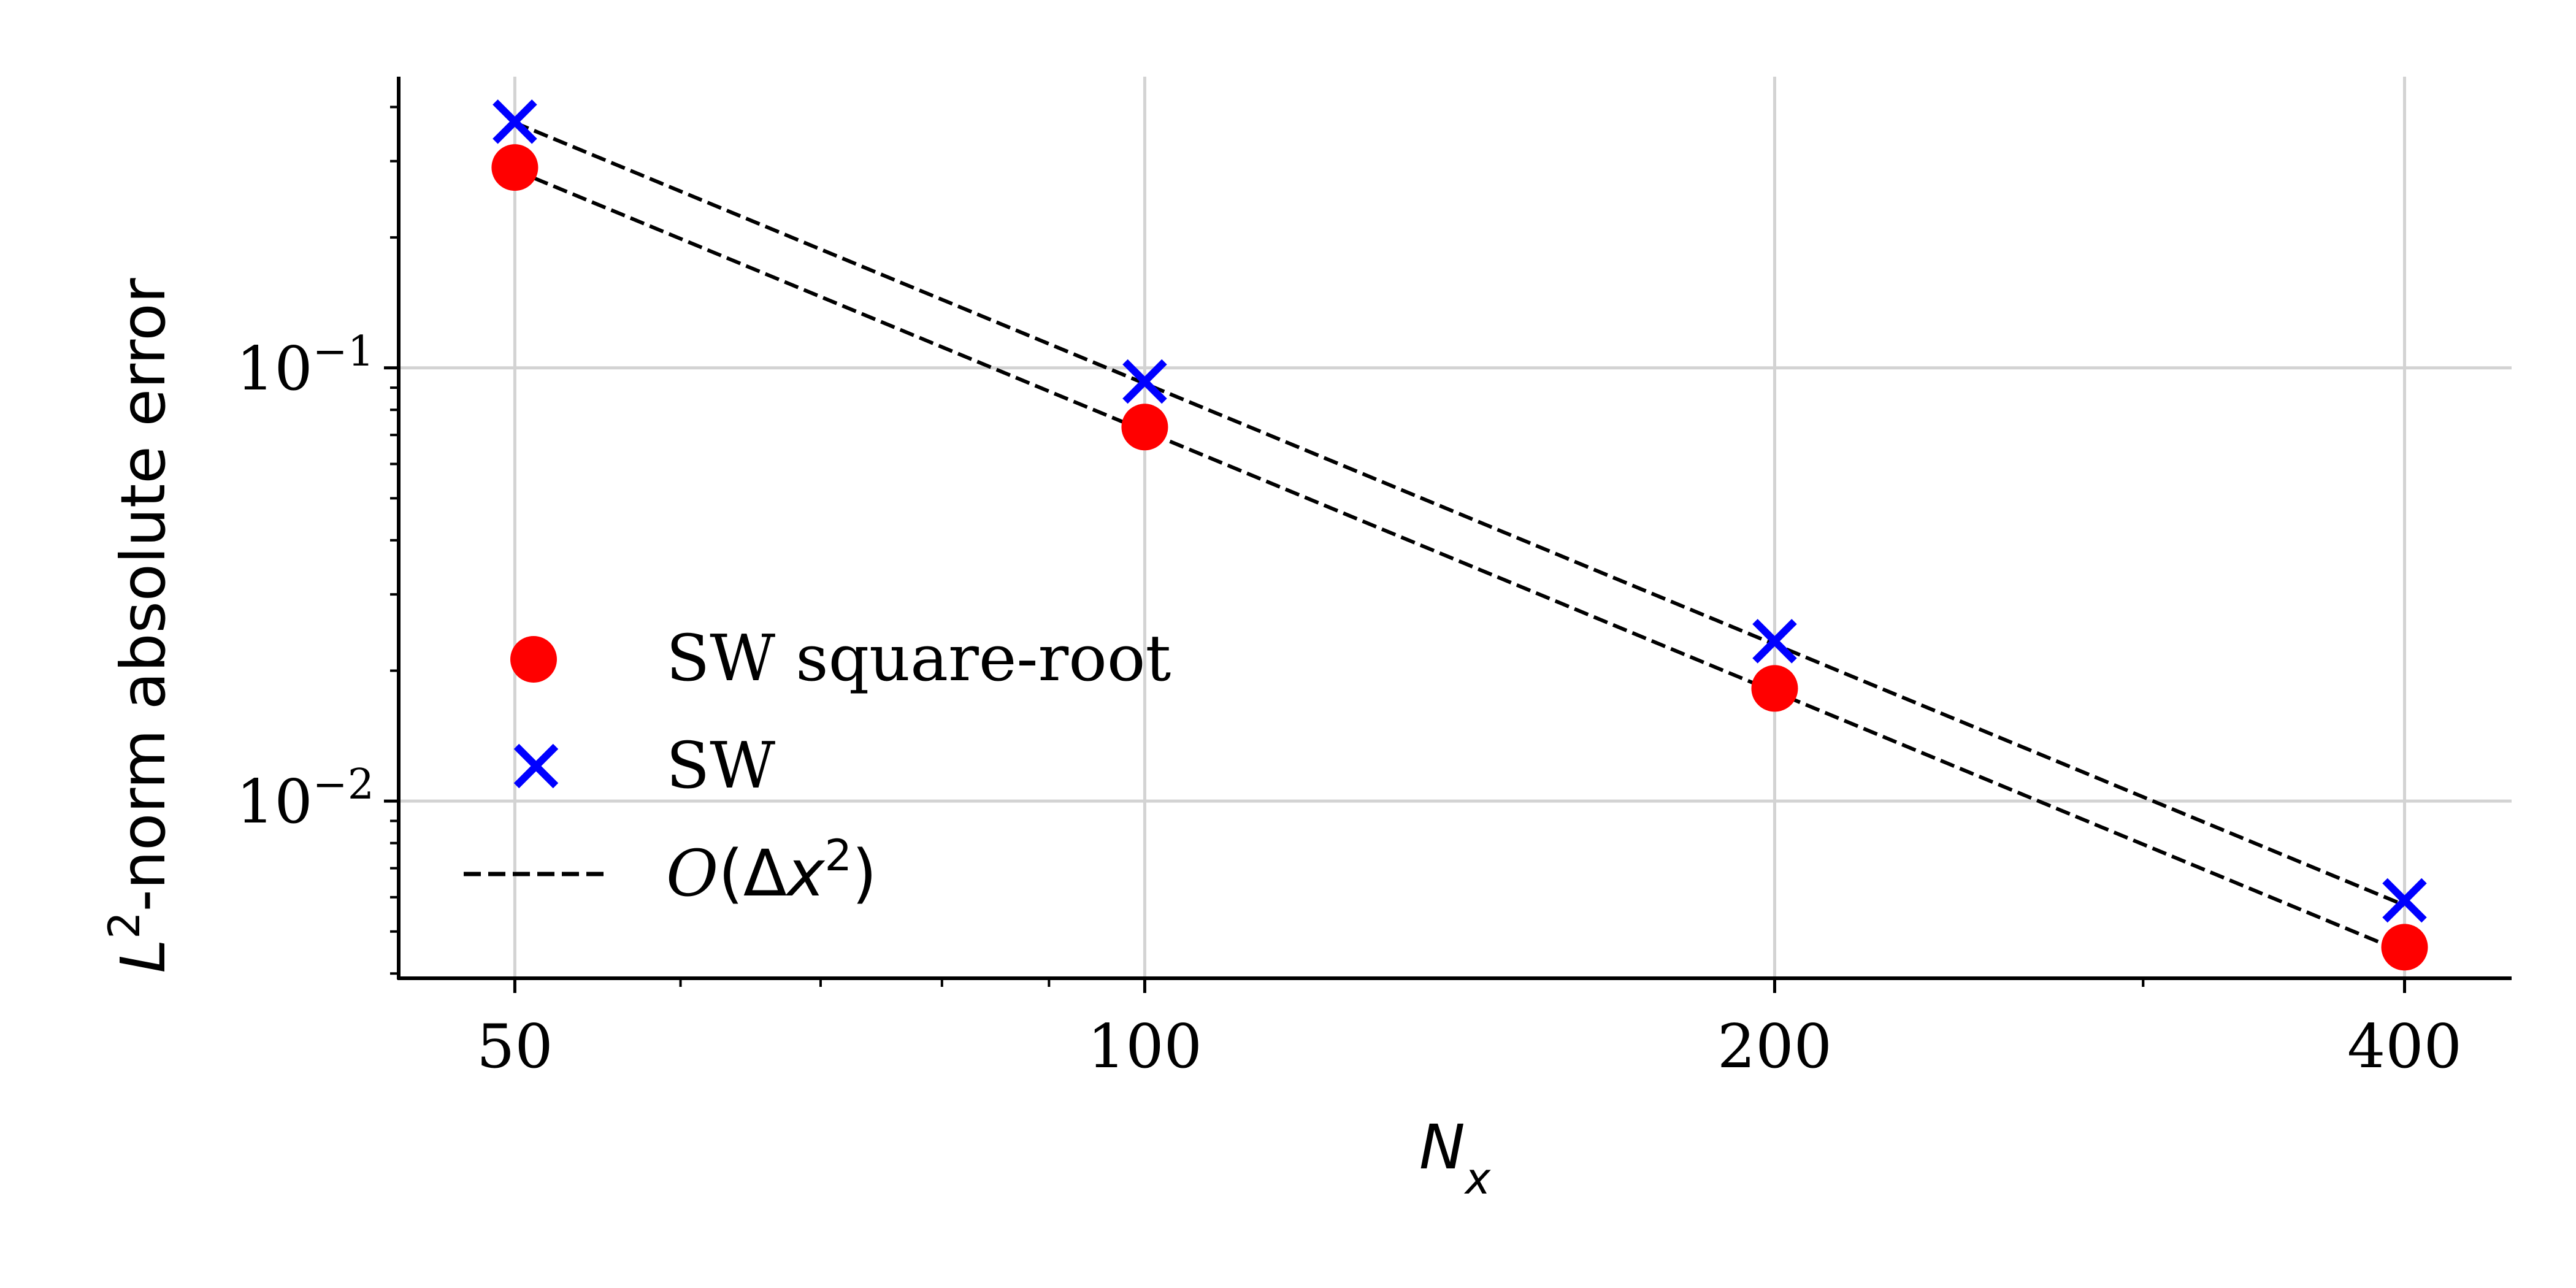 The image size is (2576, 1288). What do you see at coordinates (305, 365) in the screenshot?
I see `y-tick-label: 10⁻¹` at bounding box center [305, 365].